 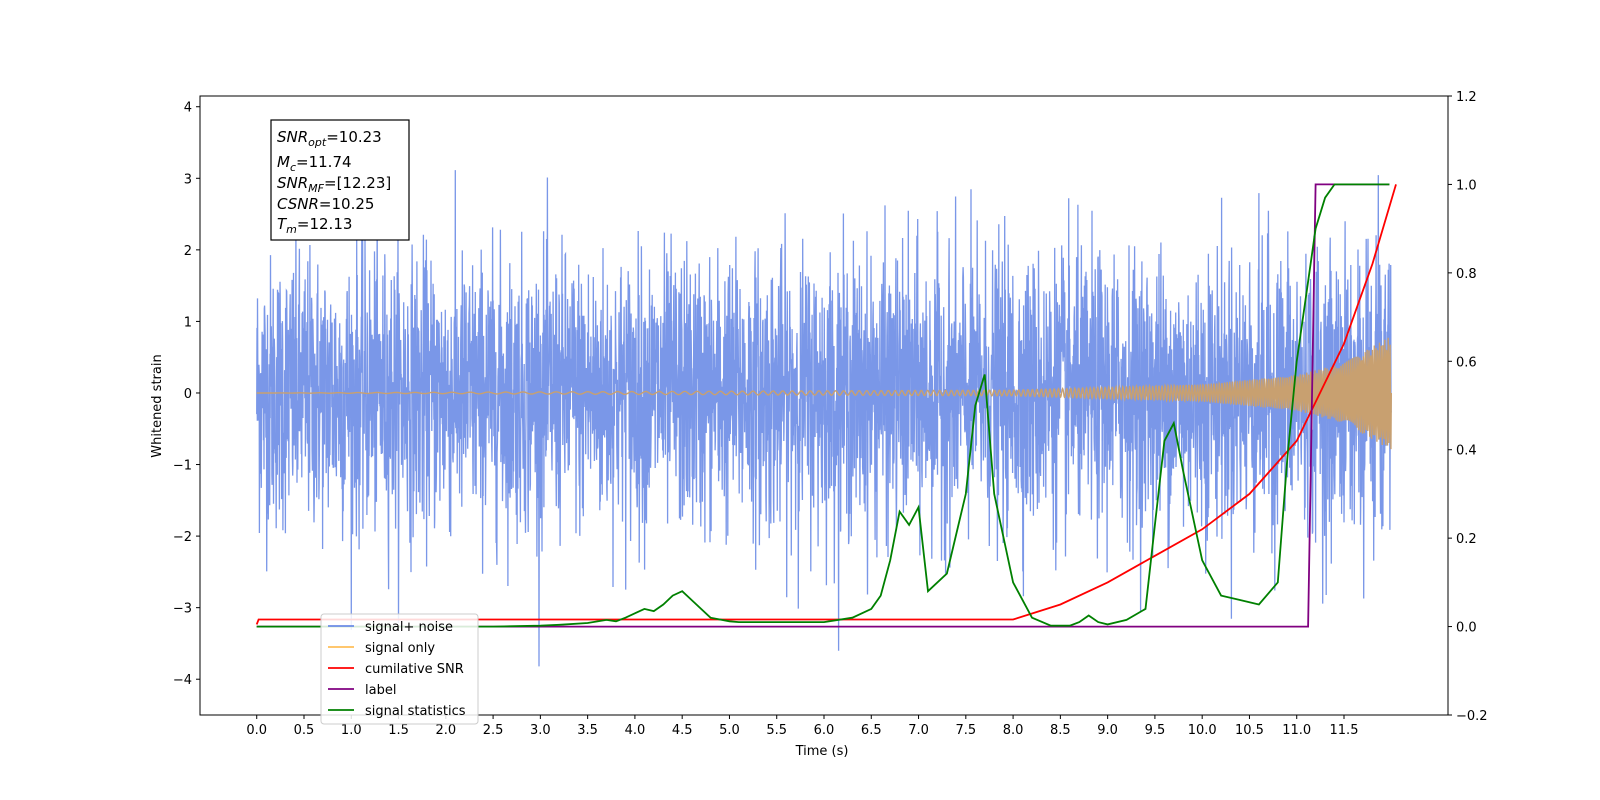 What do you see at coordinates (822, 751) in the screenshot?
I see `x-axis-label: Time (s)` at bounding box center [822, 751].